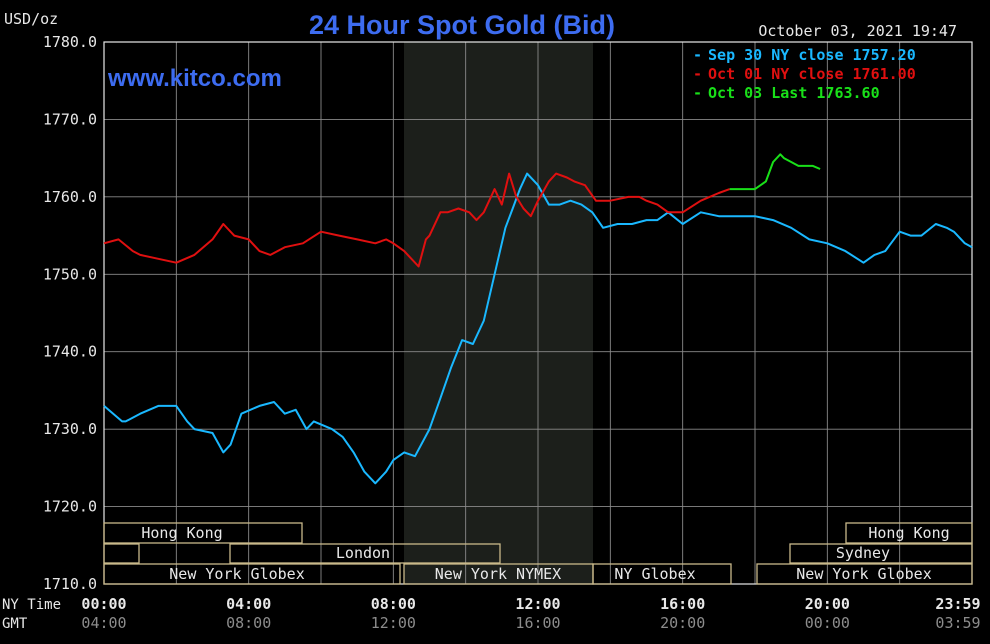  I want to click on session-label-ny-globex-right: New York Globex, so click(863, 574).